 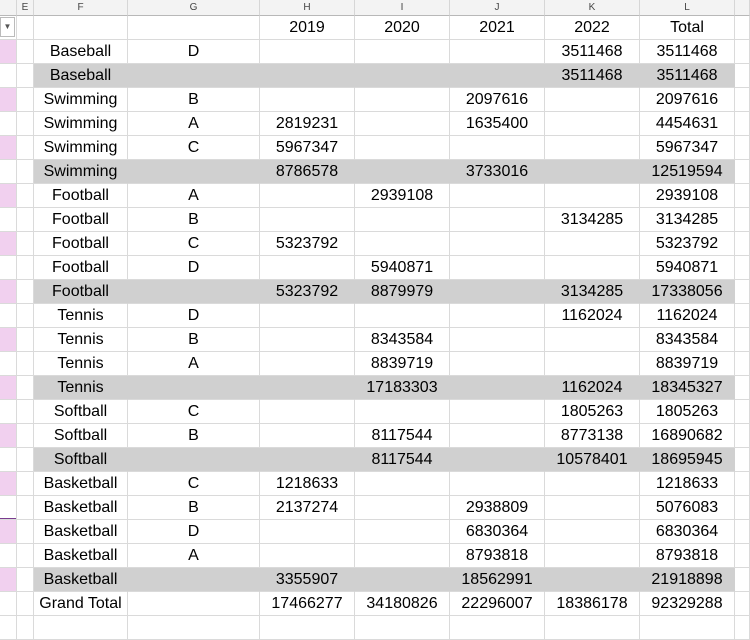 I want to click on value-cell: 8117544, so click(x=402, y=460).